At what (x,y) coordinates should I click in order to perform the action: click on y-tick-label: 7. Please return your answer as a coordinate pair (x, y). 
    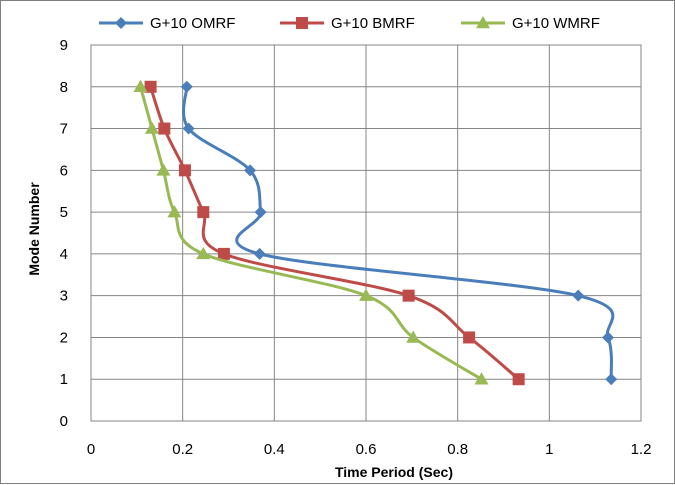
    Looking at the image, I should click on (64, 129).